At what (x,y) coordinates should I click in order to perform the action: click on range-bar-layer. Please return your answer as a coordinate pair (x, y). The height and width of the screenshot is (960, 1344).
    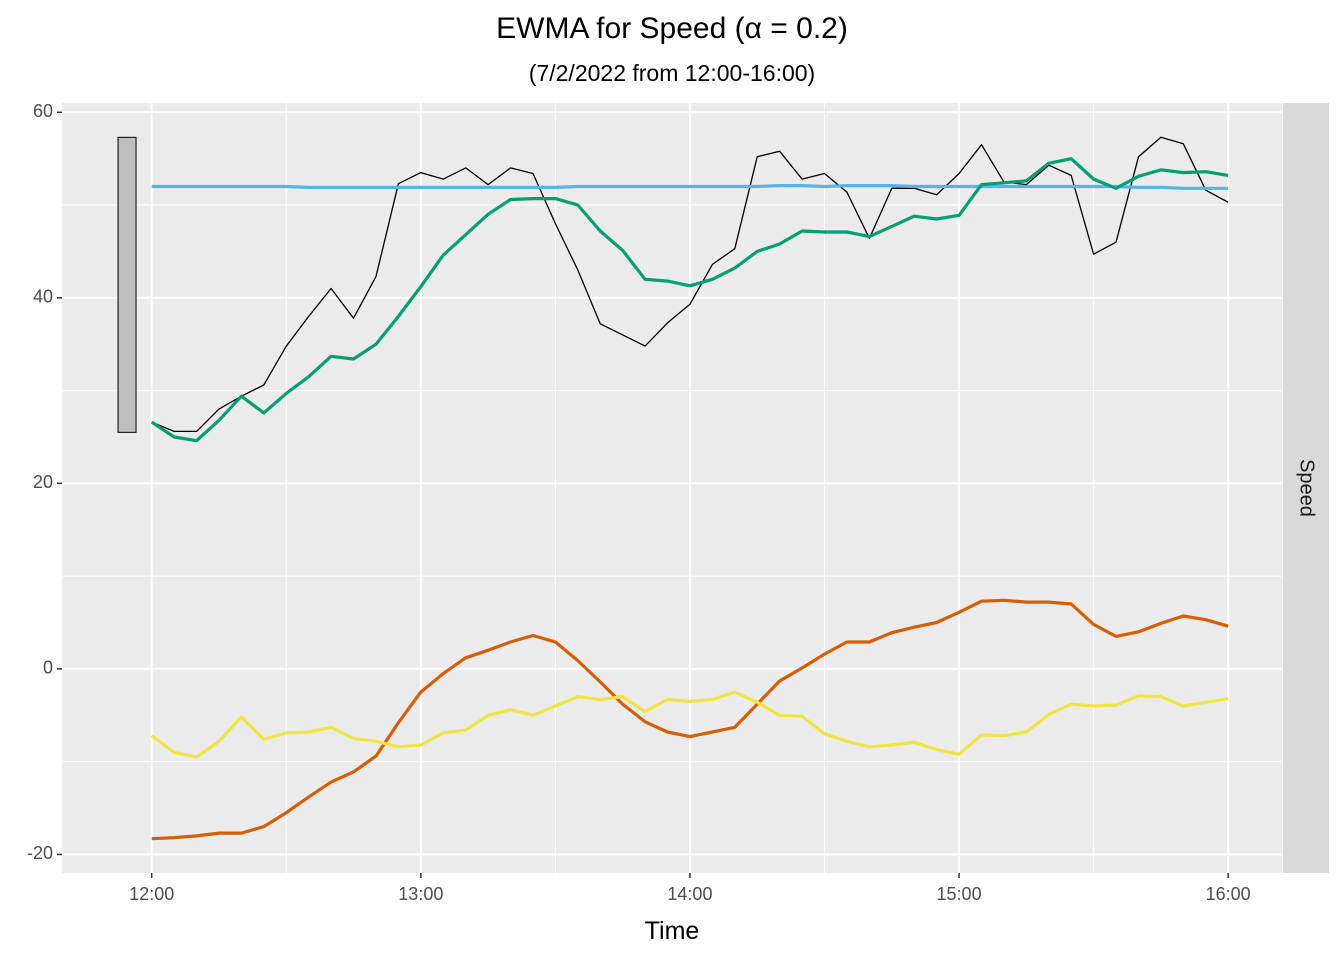
    Looking at the image, I should click on (127, 284).